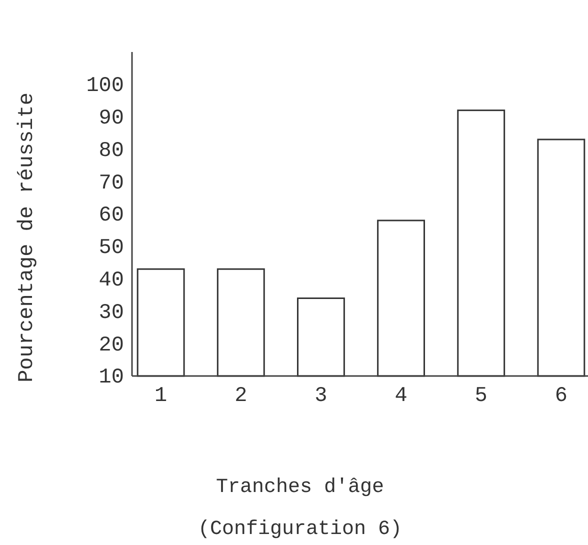  I want to click on y-axis-title: Pourcentage de réussite, so click(27, 237).